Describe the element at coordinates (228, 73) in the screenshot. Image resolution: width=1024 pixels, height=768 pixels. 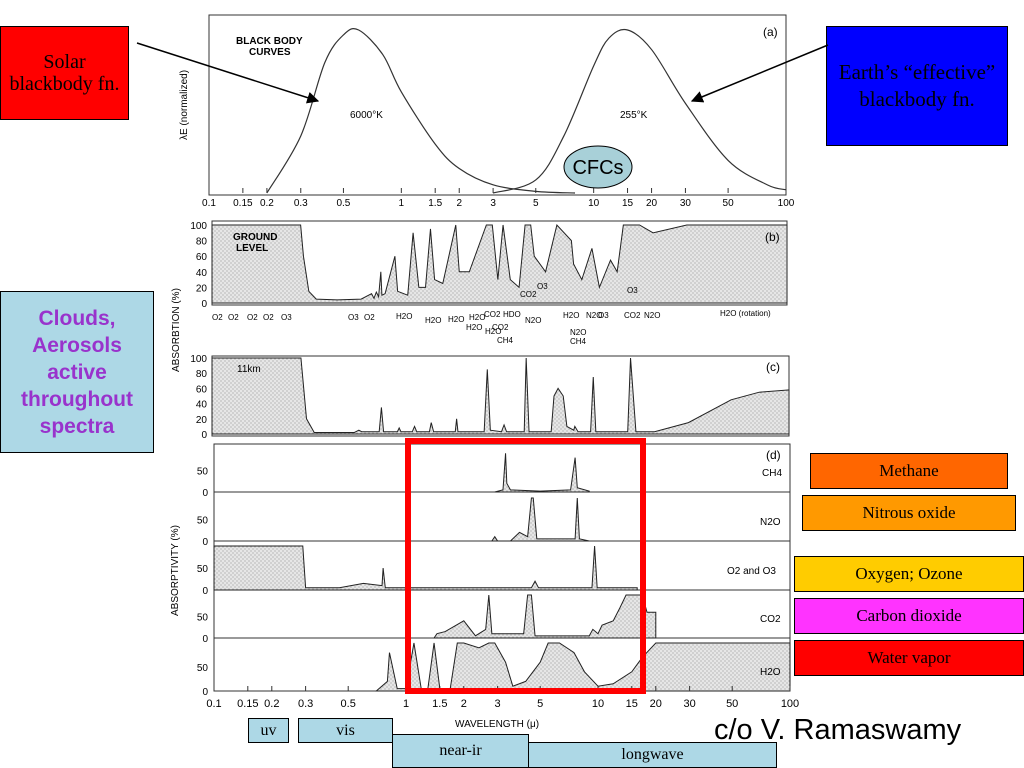
I see `solar-arrow` at that location.